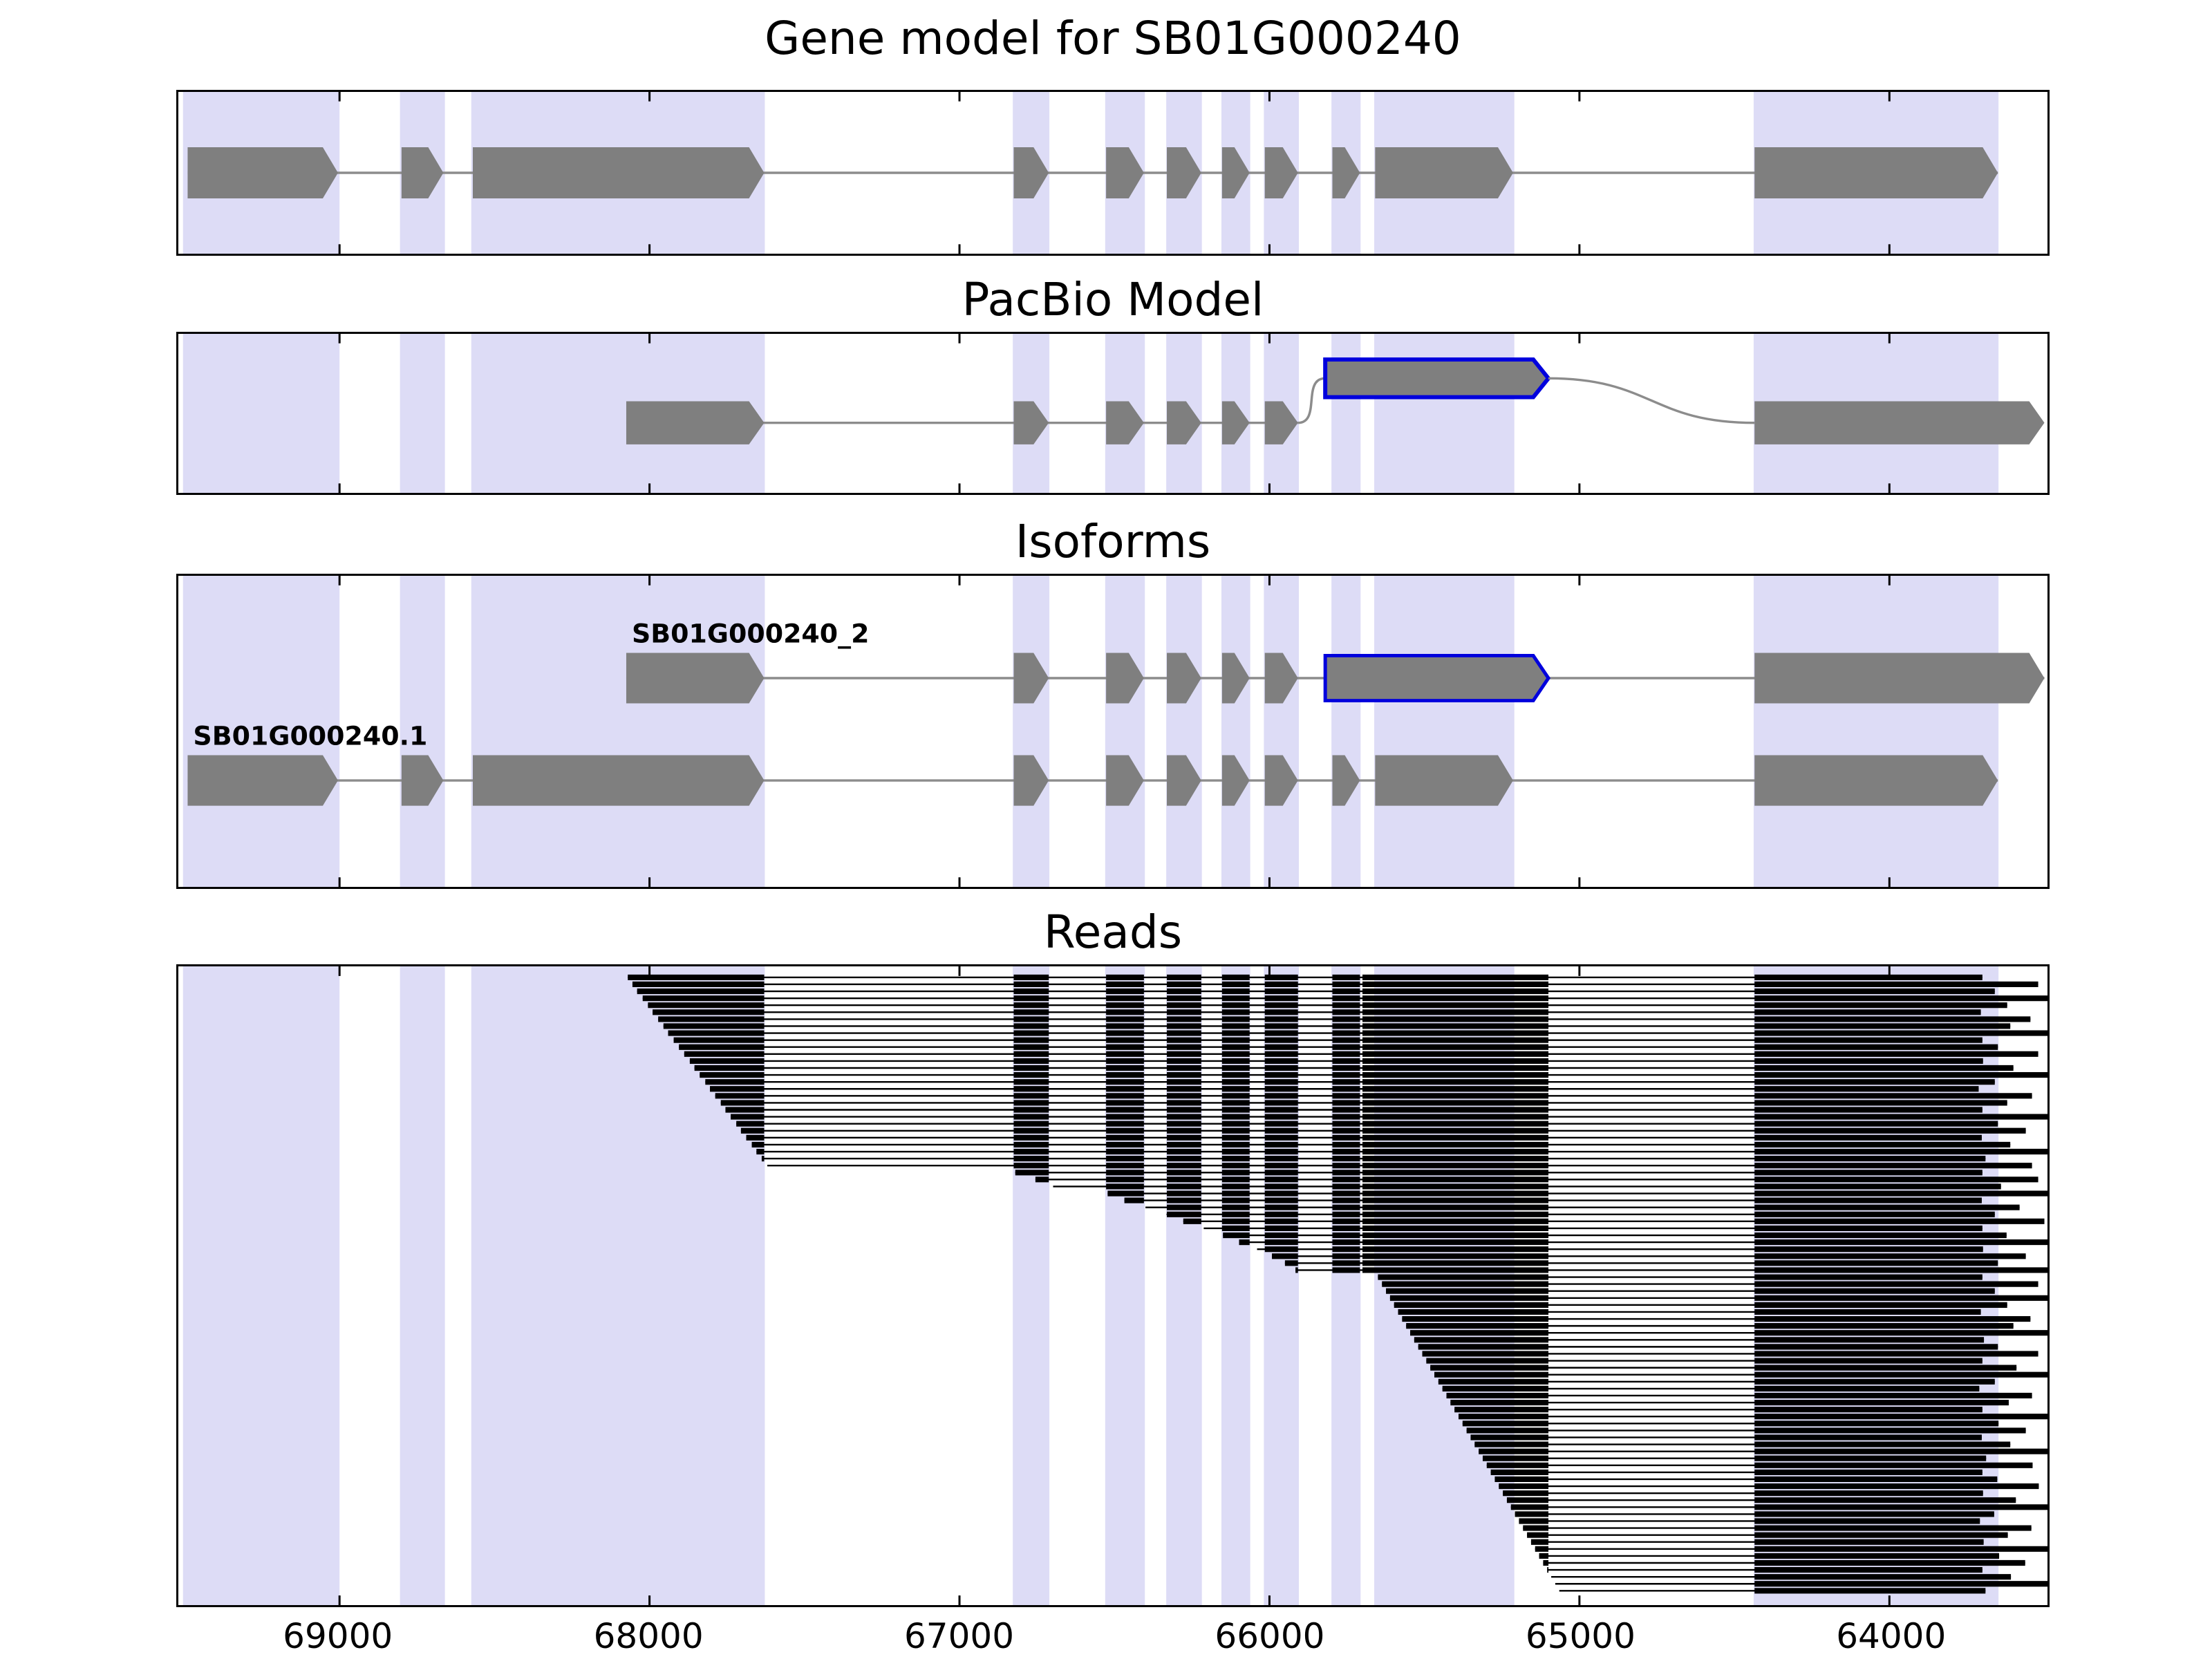 The width and height of the screenshot is (2212, 1659). What do you see at coordinates (1113, 38) in the screenshot?
I see `gene-model-title: Gene model for SB01G000240` at bounding box center [1113, 38].